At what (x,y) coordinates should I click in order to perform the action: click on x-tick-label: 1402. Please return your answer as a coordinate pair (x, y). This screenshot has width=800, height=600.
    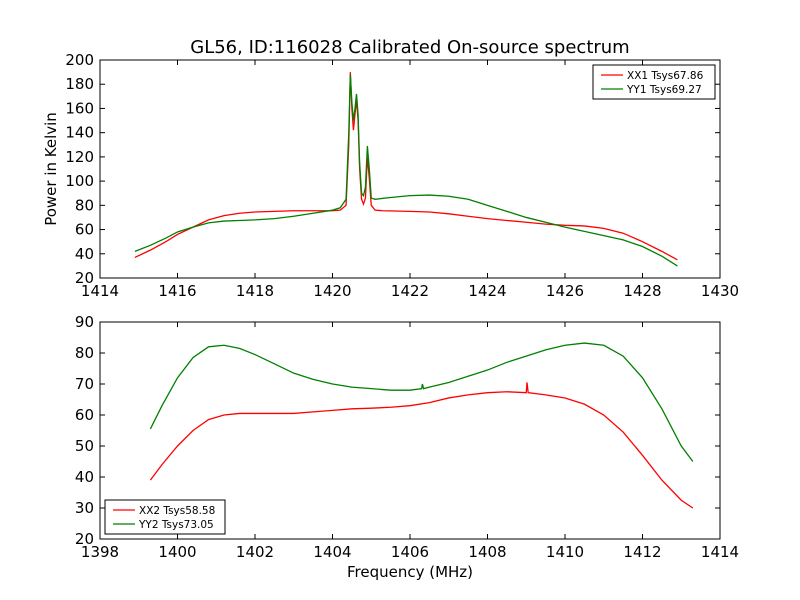
    Looking at the image, I should click on (255, 552).